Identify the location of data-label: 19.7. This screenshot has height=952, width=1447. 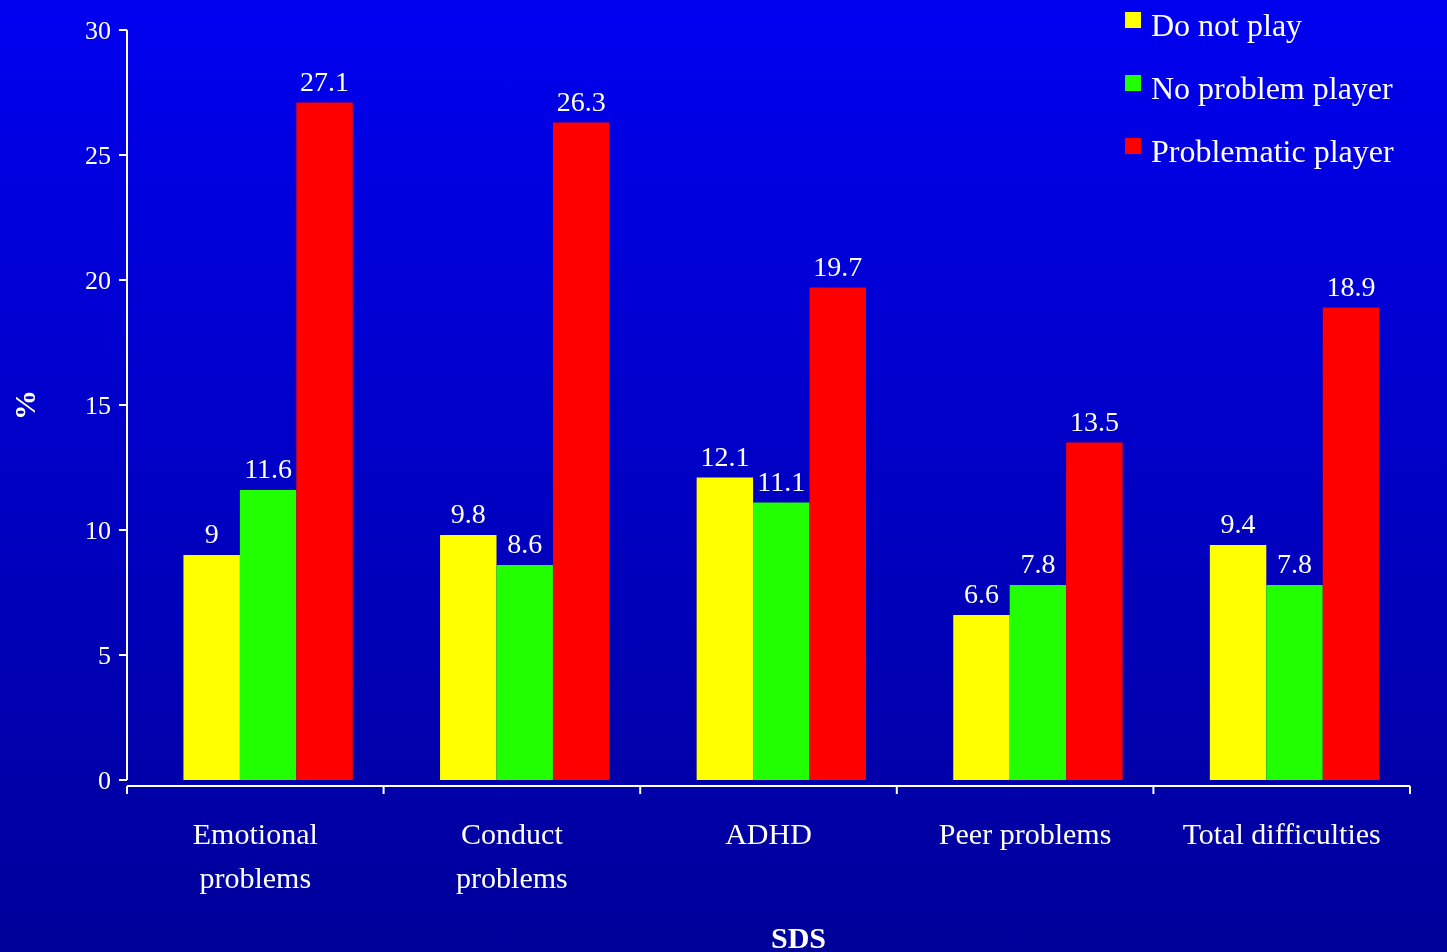
(838, 266).